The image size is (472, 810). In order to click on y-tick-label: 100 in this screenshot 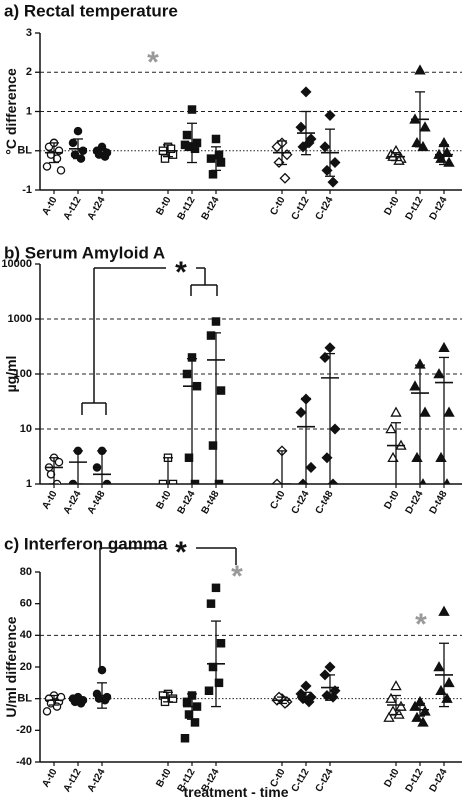, I will do `click(23, 374)`.